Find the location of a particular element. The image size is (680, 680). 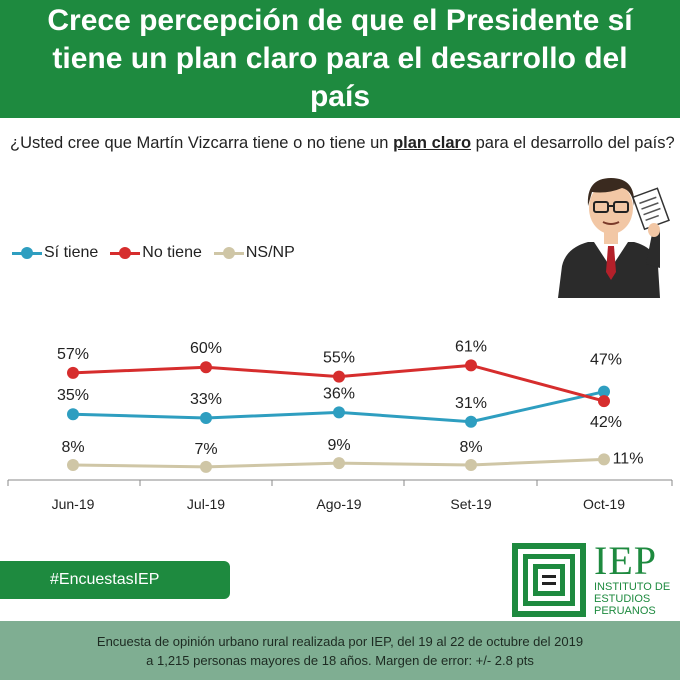

data-label-si-tiene: 47% is located at coordinates (606, 360).